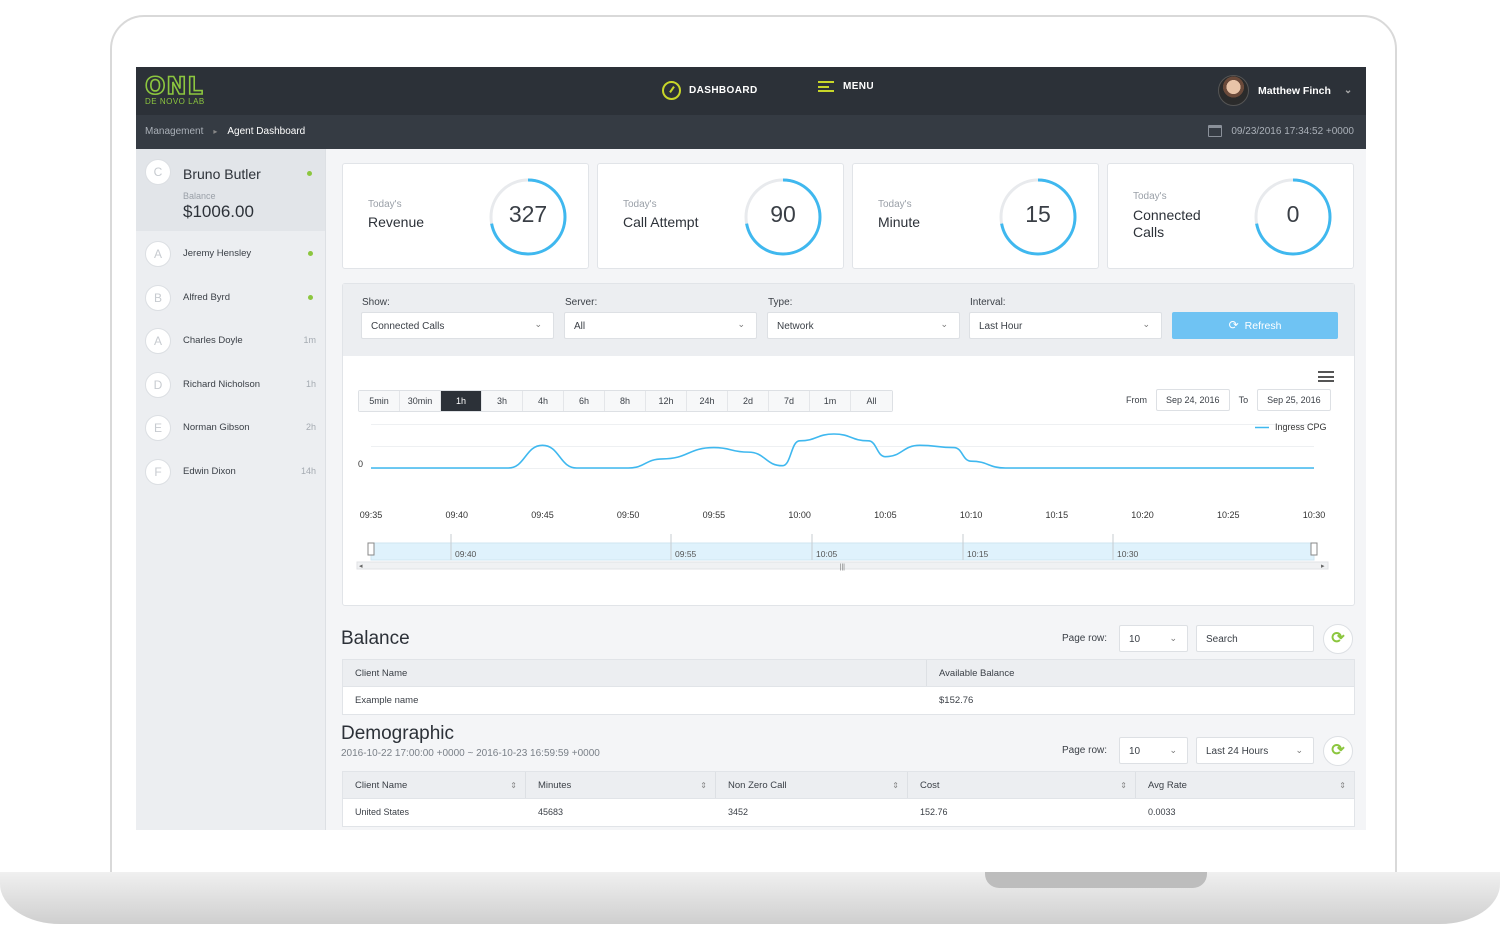 The image size is (1500, 938). Describe the element at coordinates (230, 471) in the screenshot. I see `sidebar-item: F Edwin Dixon 14h` at that location.